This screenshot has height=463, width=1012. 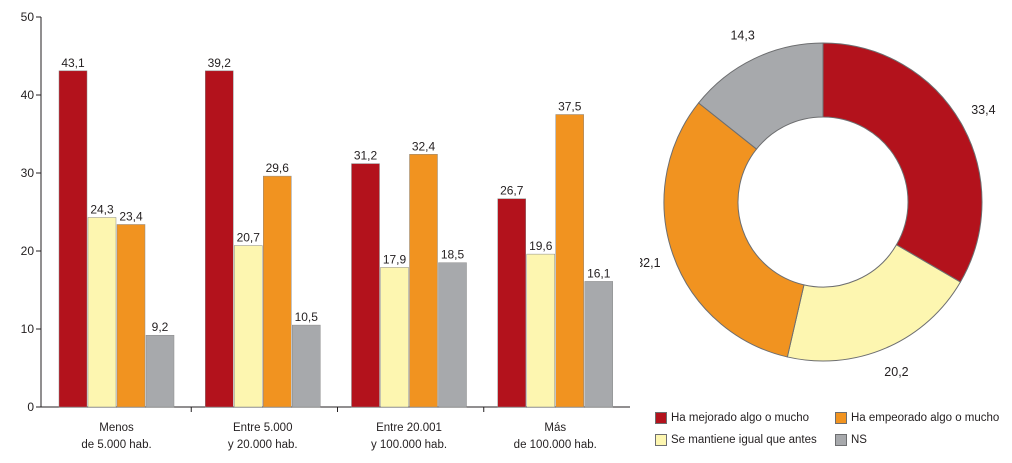 I want to click on bar-value-label: 19,6, so click(x=541, y=246).